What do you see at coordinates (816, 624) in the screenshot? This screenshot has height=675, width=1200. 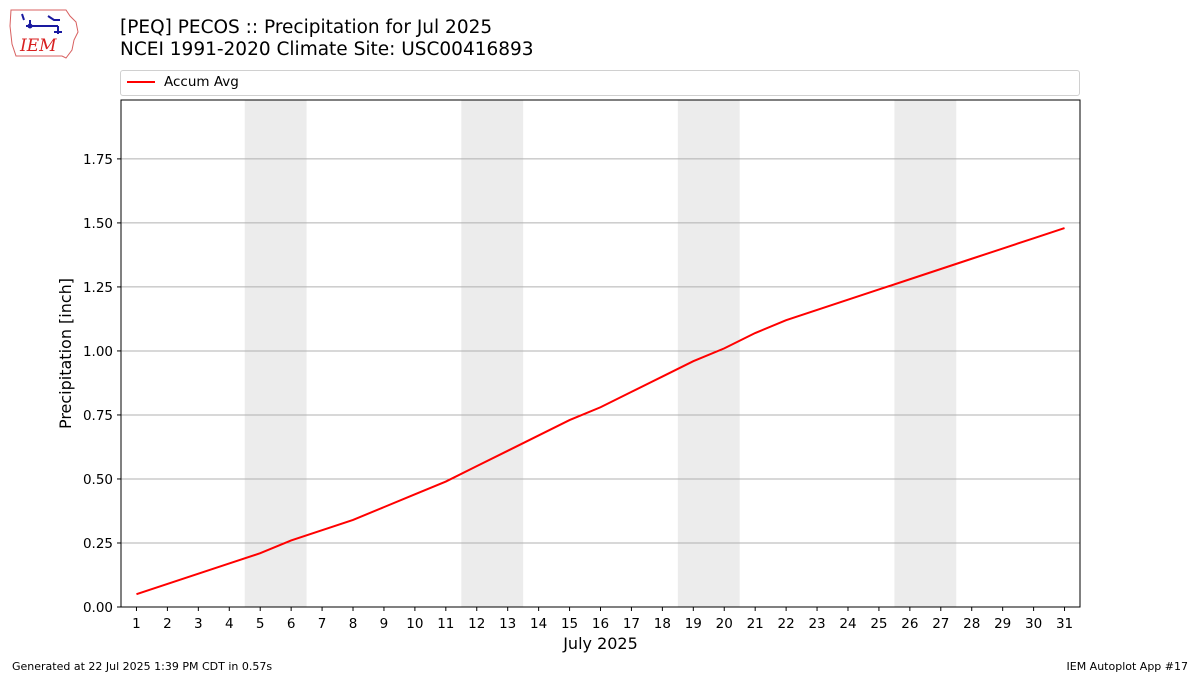 I see `x-tick-label: 23` at bounding box center [816, 624].